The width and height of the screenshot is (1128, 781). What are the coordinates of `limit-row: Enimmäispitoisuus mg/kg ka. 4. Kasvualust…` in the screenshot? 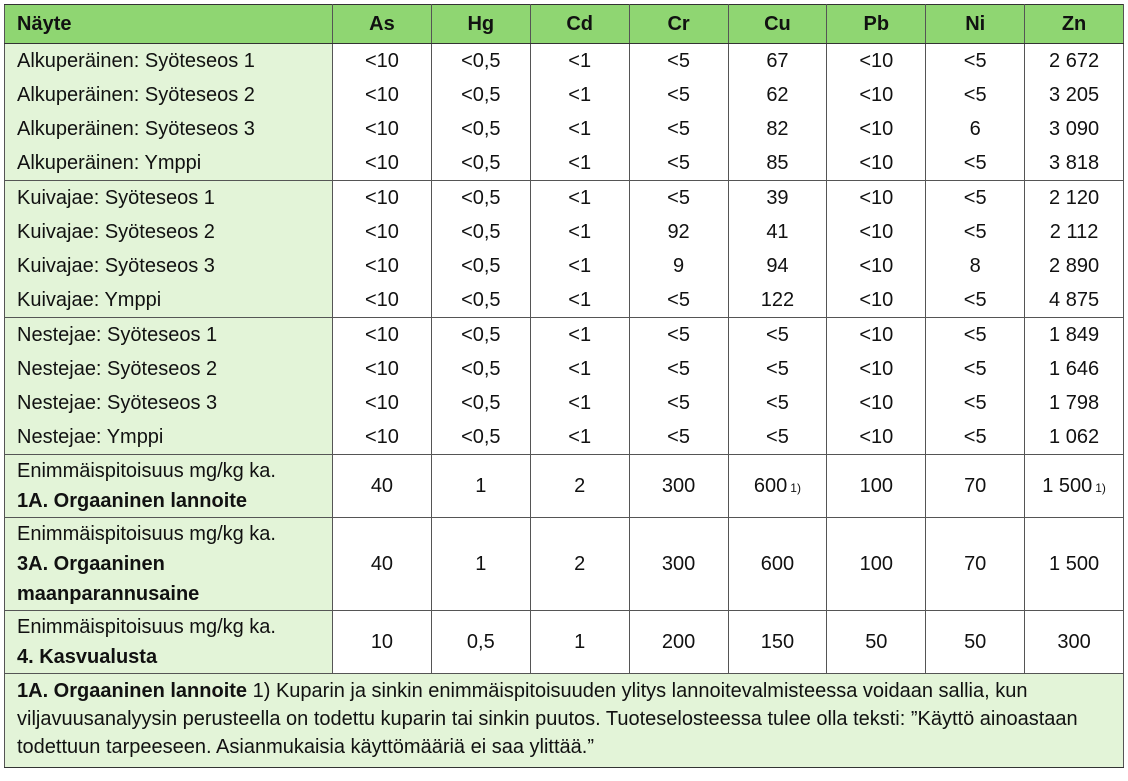 It's located at (564, 642).